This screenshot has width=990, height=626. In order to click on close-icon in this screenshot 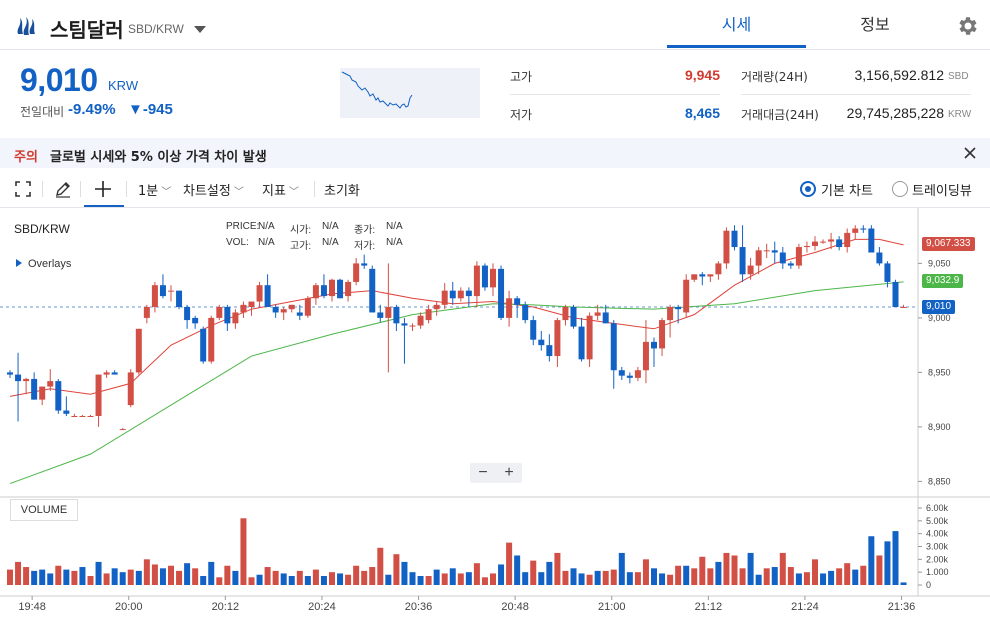, I will do `click(970, 153)`.